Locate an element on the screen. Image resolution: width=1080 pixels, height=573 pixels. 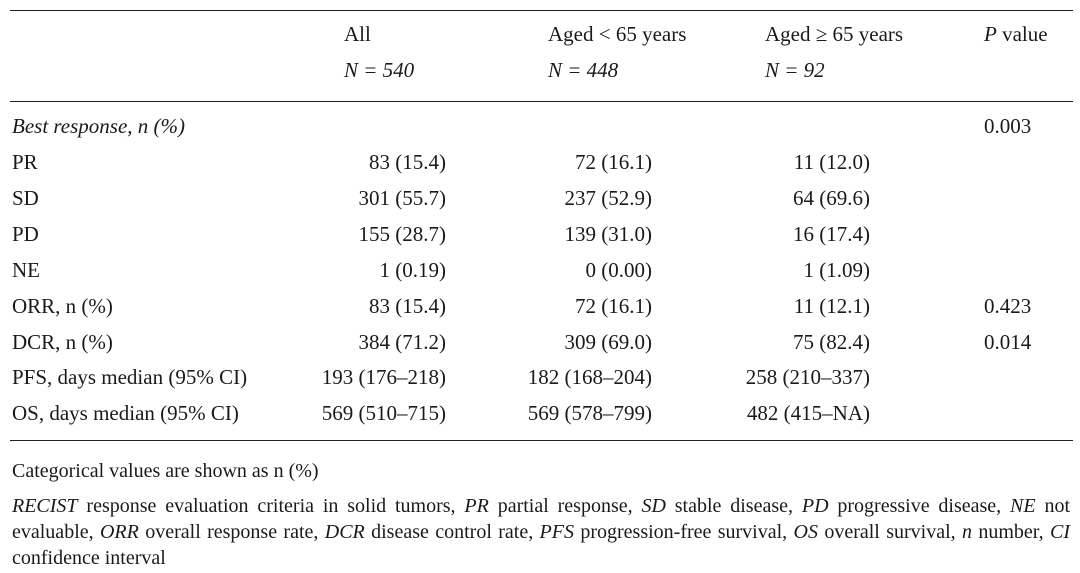
cell-p-value: 0.014 is located at coordinates (1008, 342).